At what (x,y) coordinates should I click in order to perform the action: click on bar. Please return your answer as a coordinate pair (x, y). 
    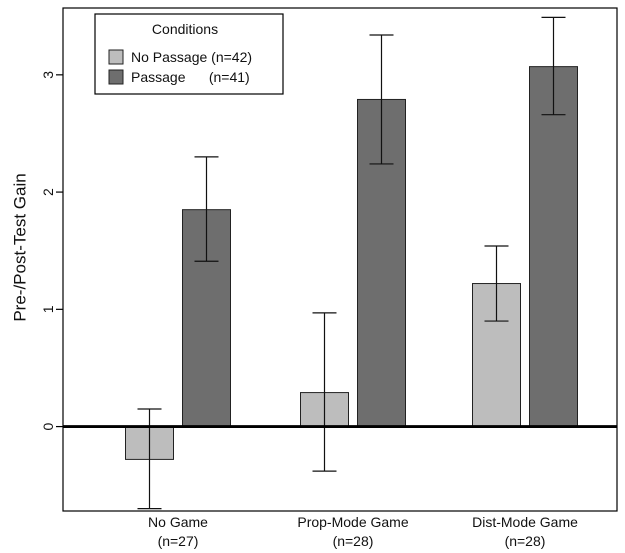
    Looking at the image, I should click on (553, 247).